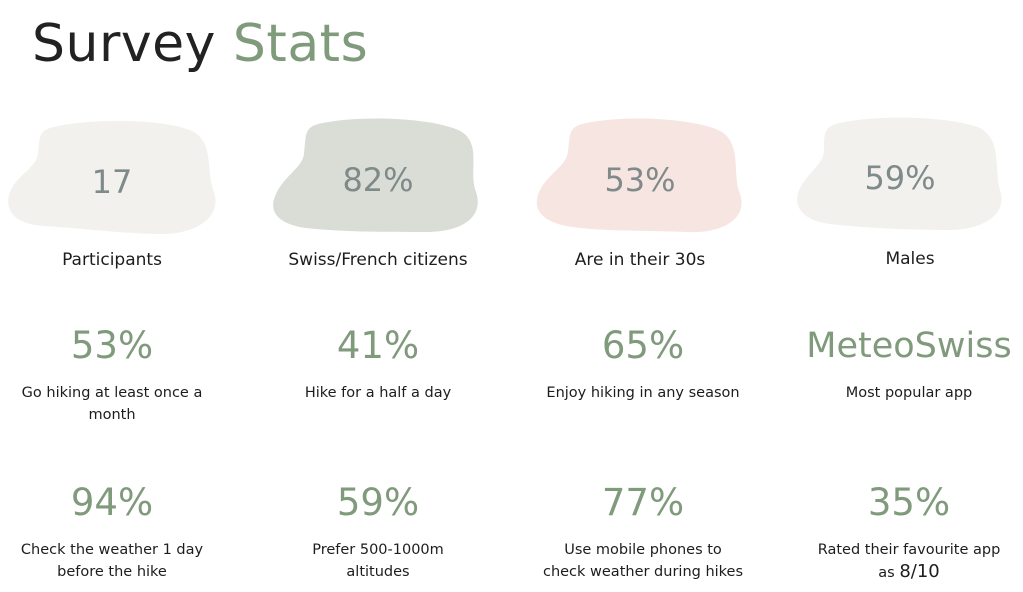 The height and width of the screenshot is (592, 1023). What do you see at coordinates (378, 260) in the screenshot?
I see `highlight-label: Swiss/French citizens` at bounding box center [378, 260].